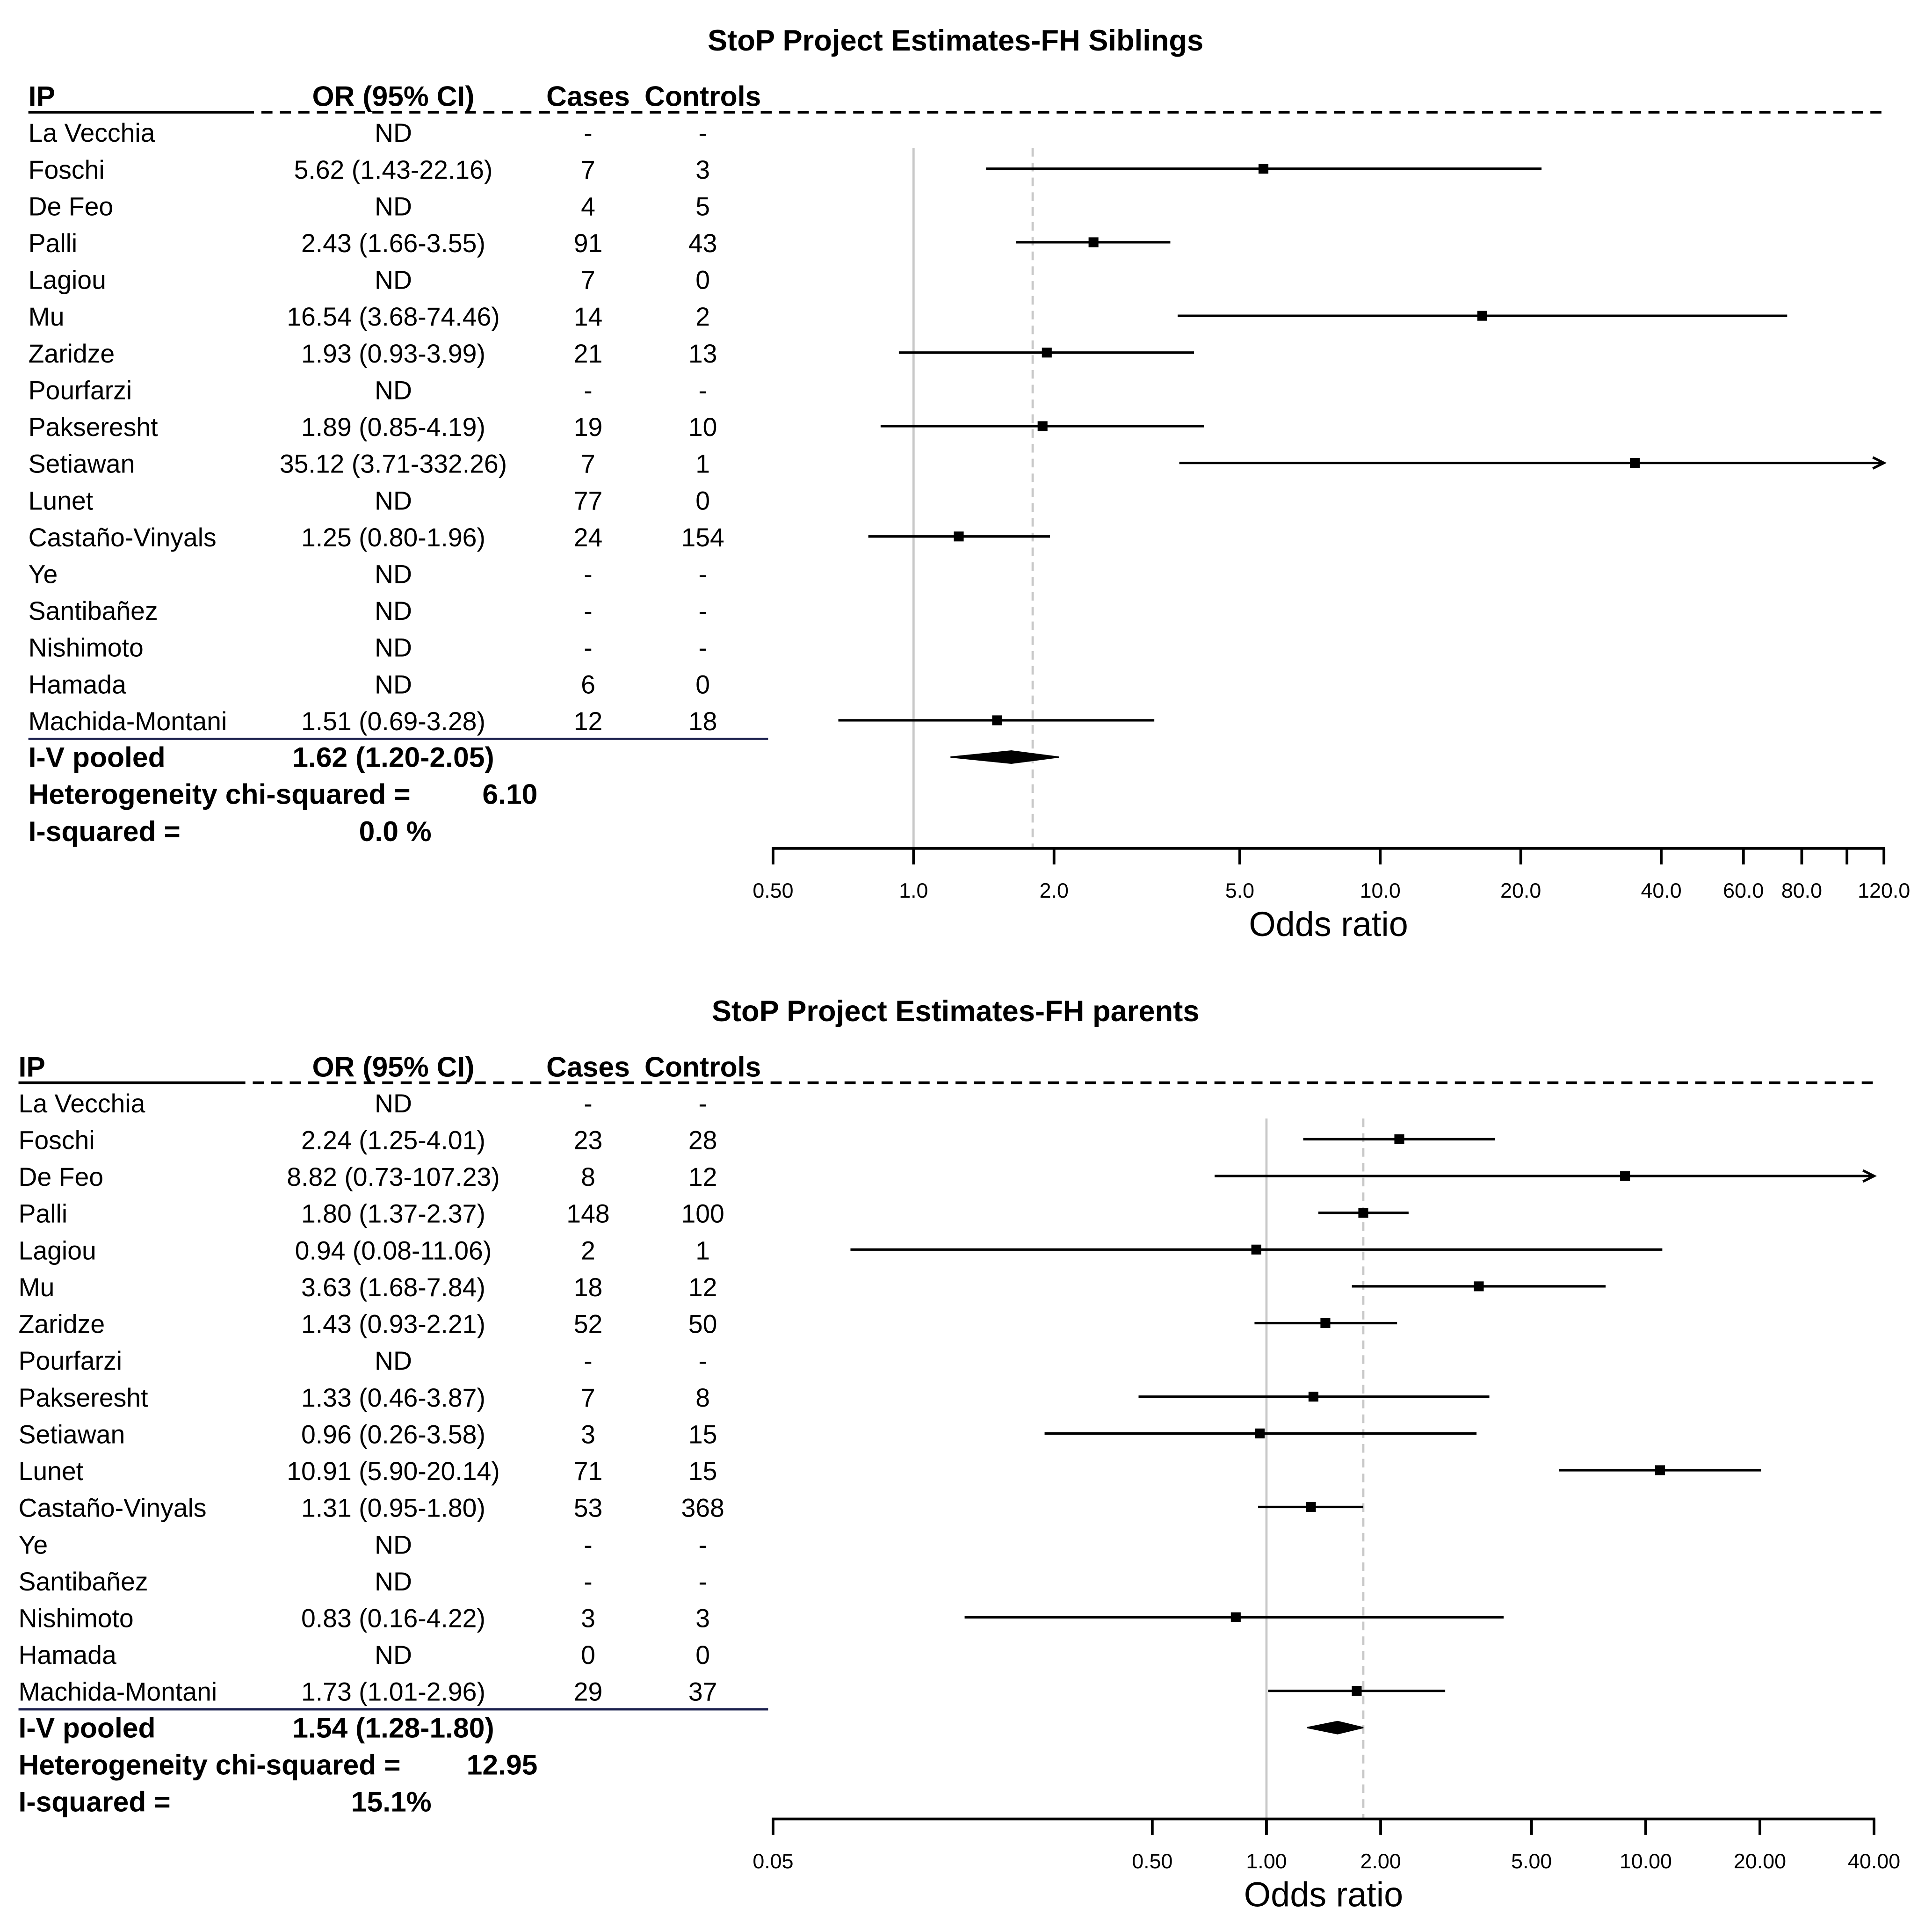 This screenshot has height=1931, width=1932. What do you see at coordinates (1328, 924) in the screenshot?
I see `x-axis-label: Odds ratio` at bounding box center [1328, 924].